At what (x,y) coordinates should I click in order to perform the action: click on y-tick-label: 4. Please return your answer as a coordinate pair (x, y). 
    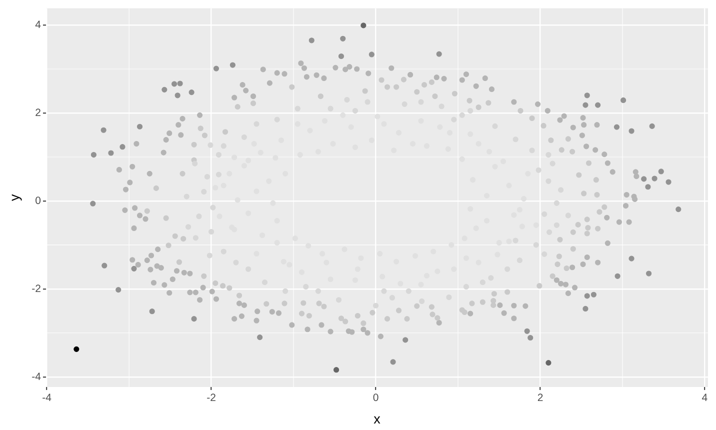
    Looking at the image, I should click on (38, 24).